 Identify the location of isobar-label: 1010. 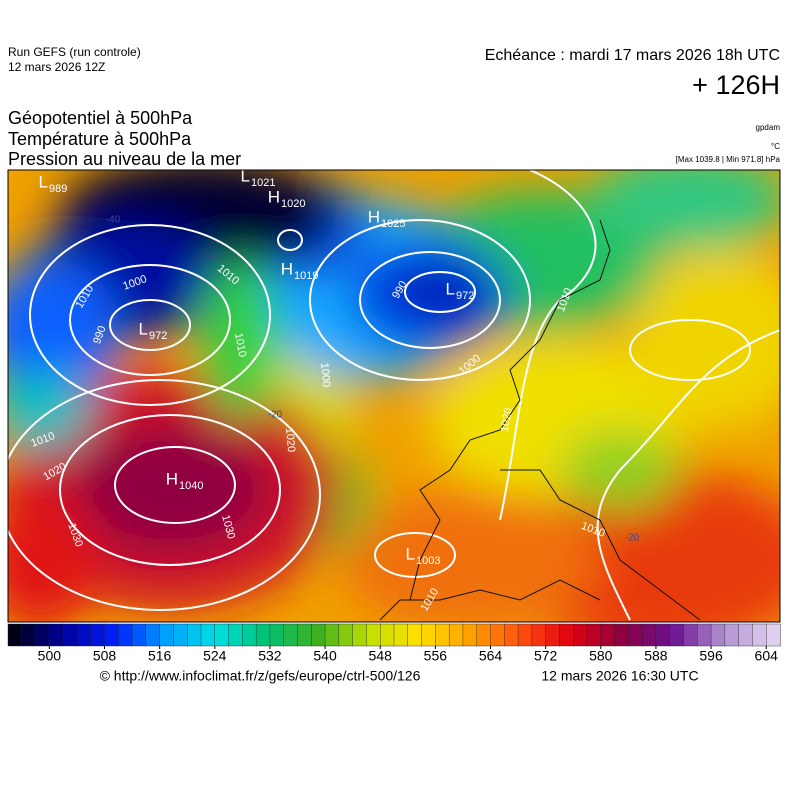
(240, 345).